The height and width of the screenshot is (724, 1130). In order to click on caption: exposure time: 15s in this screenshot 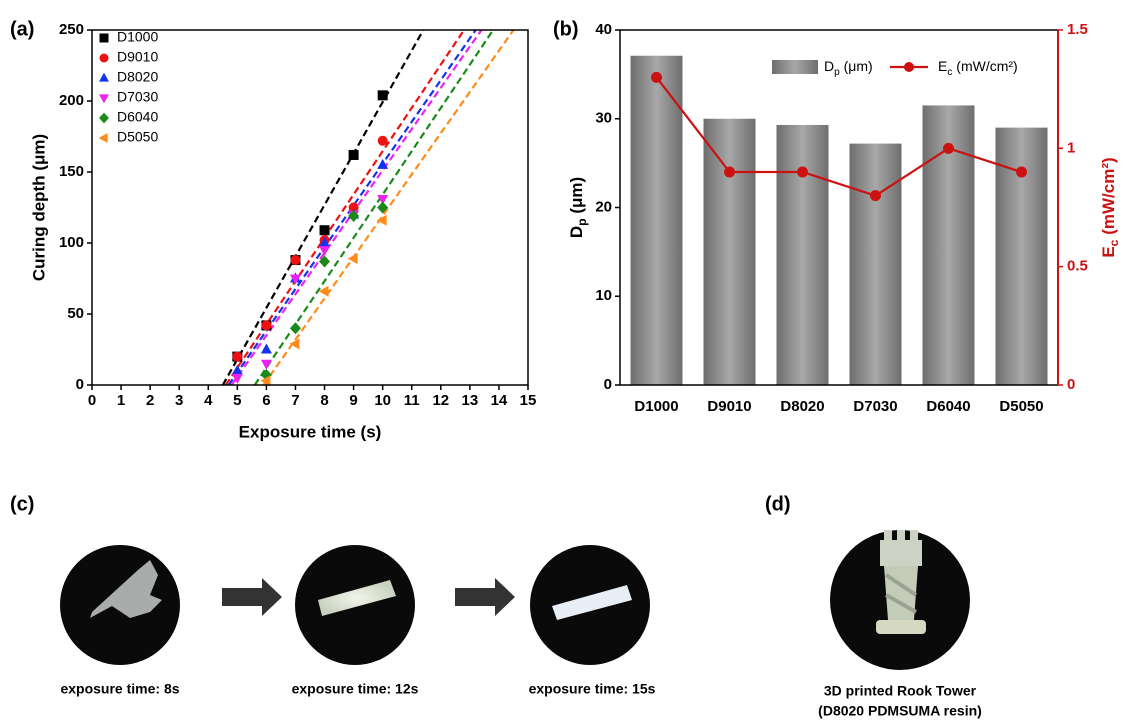, I will do `click(592, 689)`.